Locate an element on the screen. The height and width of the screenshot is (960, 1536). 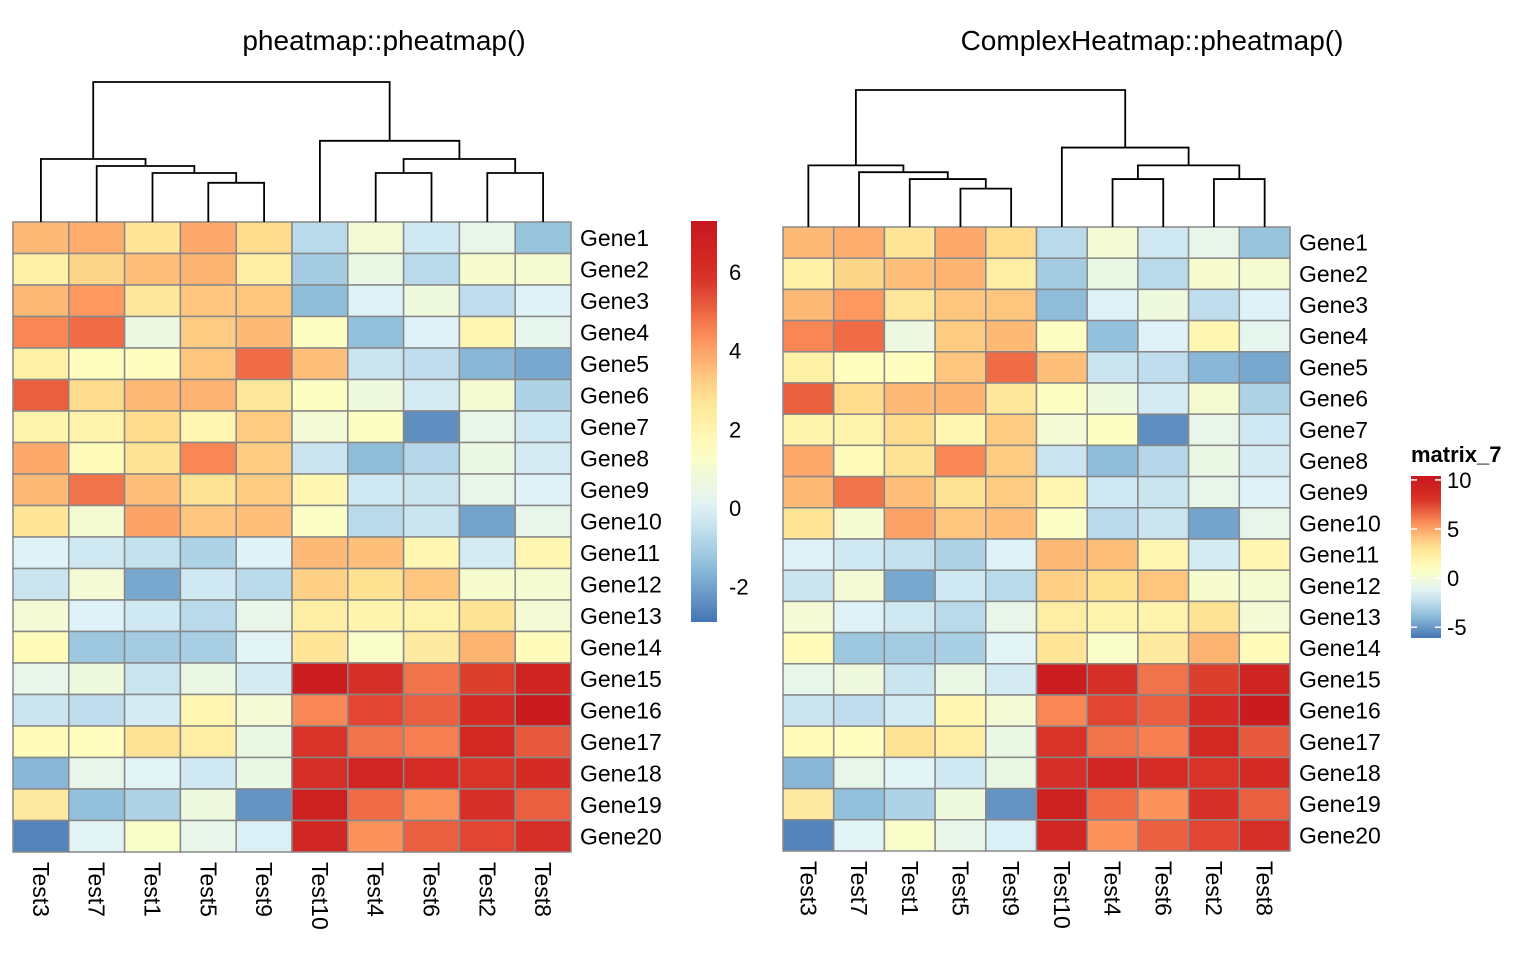
legend-title: matrix_7 is located at coordinates (1456, 454).